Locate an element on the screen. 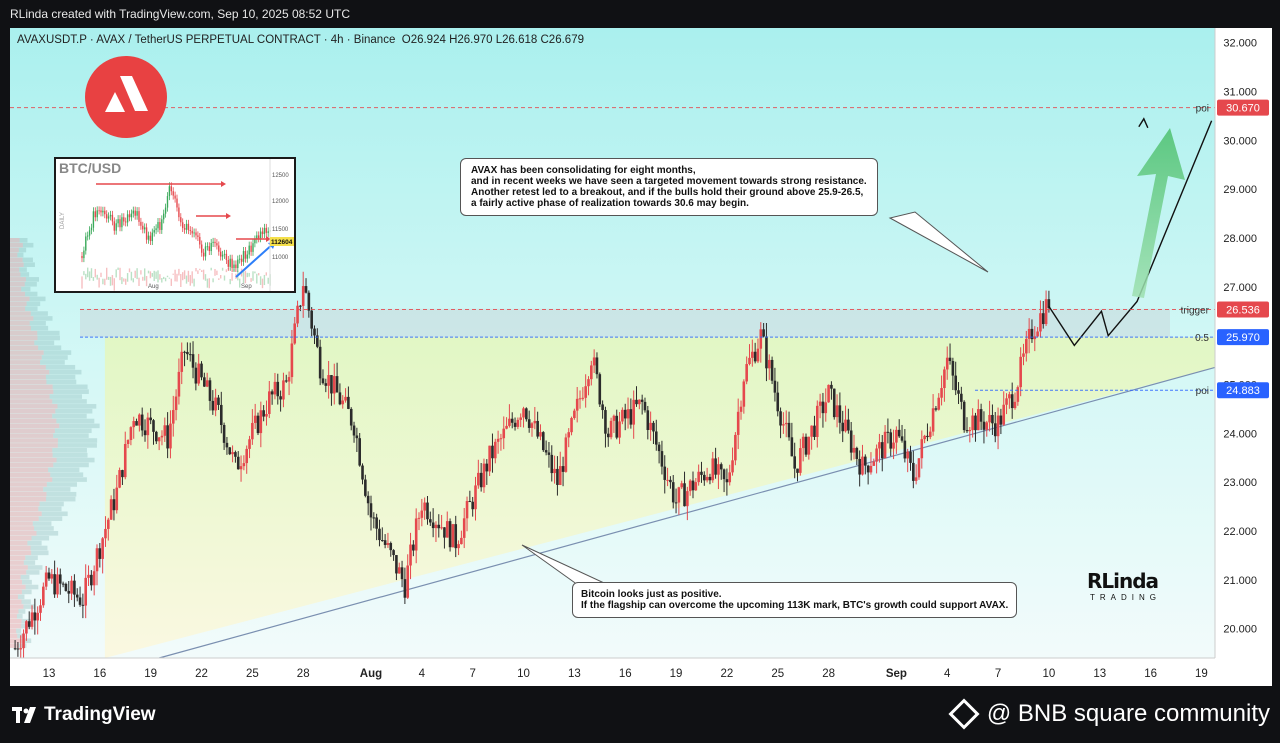 This screenshot has height=743, width=1280. y-axis-panel is located at coordinates (1243, 357).